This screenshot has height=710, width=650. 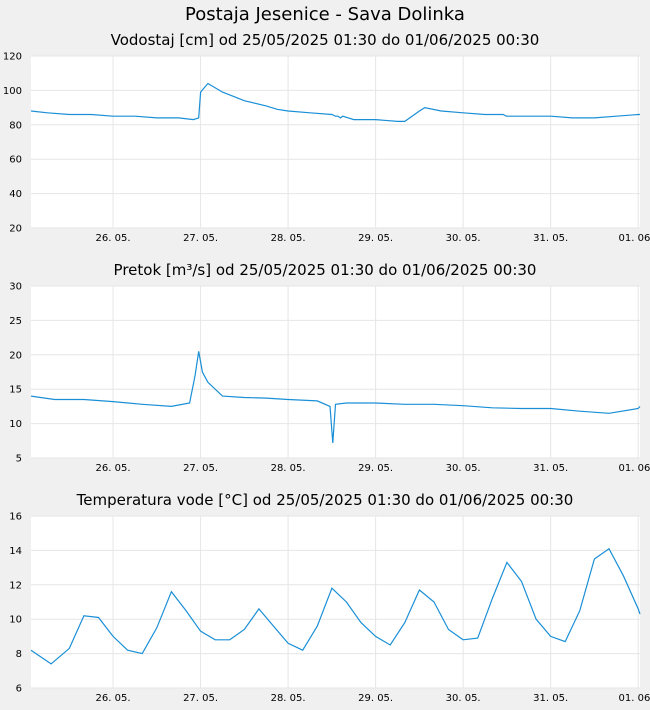 What do you see at coordinates (15, 321) in the screenshot?
I see `y-tick-label: 25` at bounding box center [15, 321].